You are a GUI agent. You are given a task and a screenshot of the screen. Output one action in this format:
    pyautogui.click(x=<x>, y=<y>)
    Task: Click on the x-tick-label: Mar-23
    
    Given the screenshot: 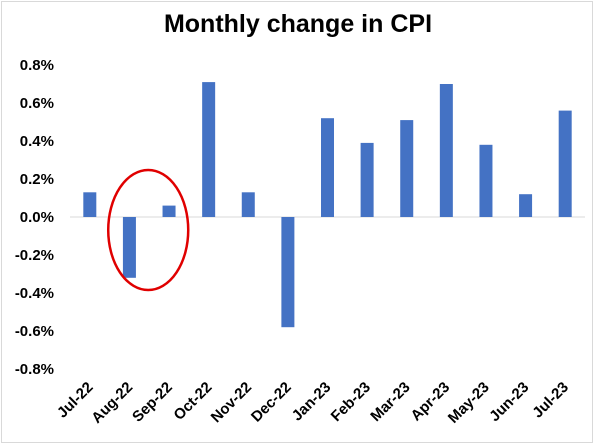 What is the action you would take?
    pyautogui.click(x=390, y=402)
    